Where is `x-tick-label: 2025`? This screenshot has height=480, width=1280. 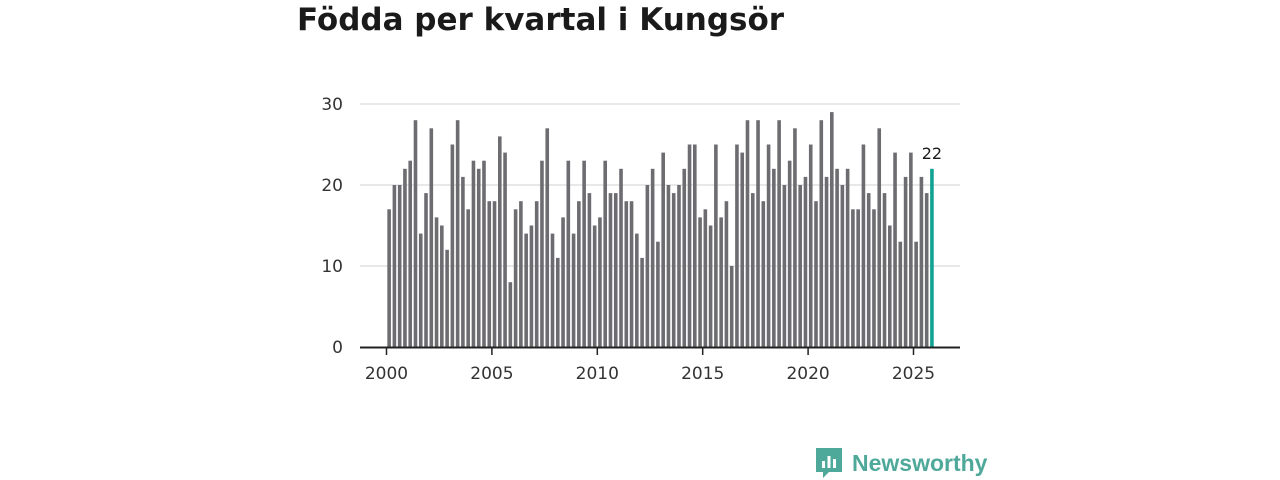
x-tick-label: 2025 is located at coordinates (913, 374).